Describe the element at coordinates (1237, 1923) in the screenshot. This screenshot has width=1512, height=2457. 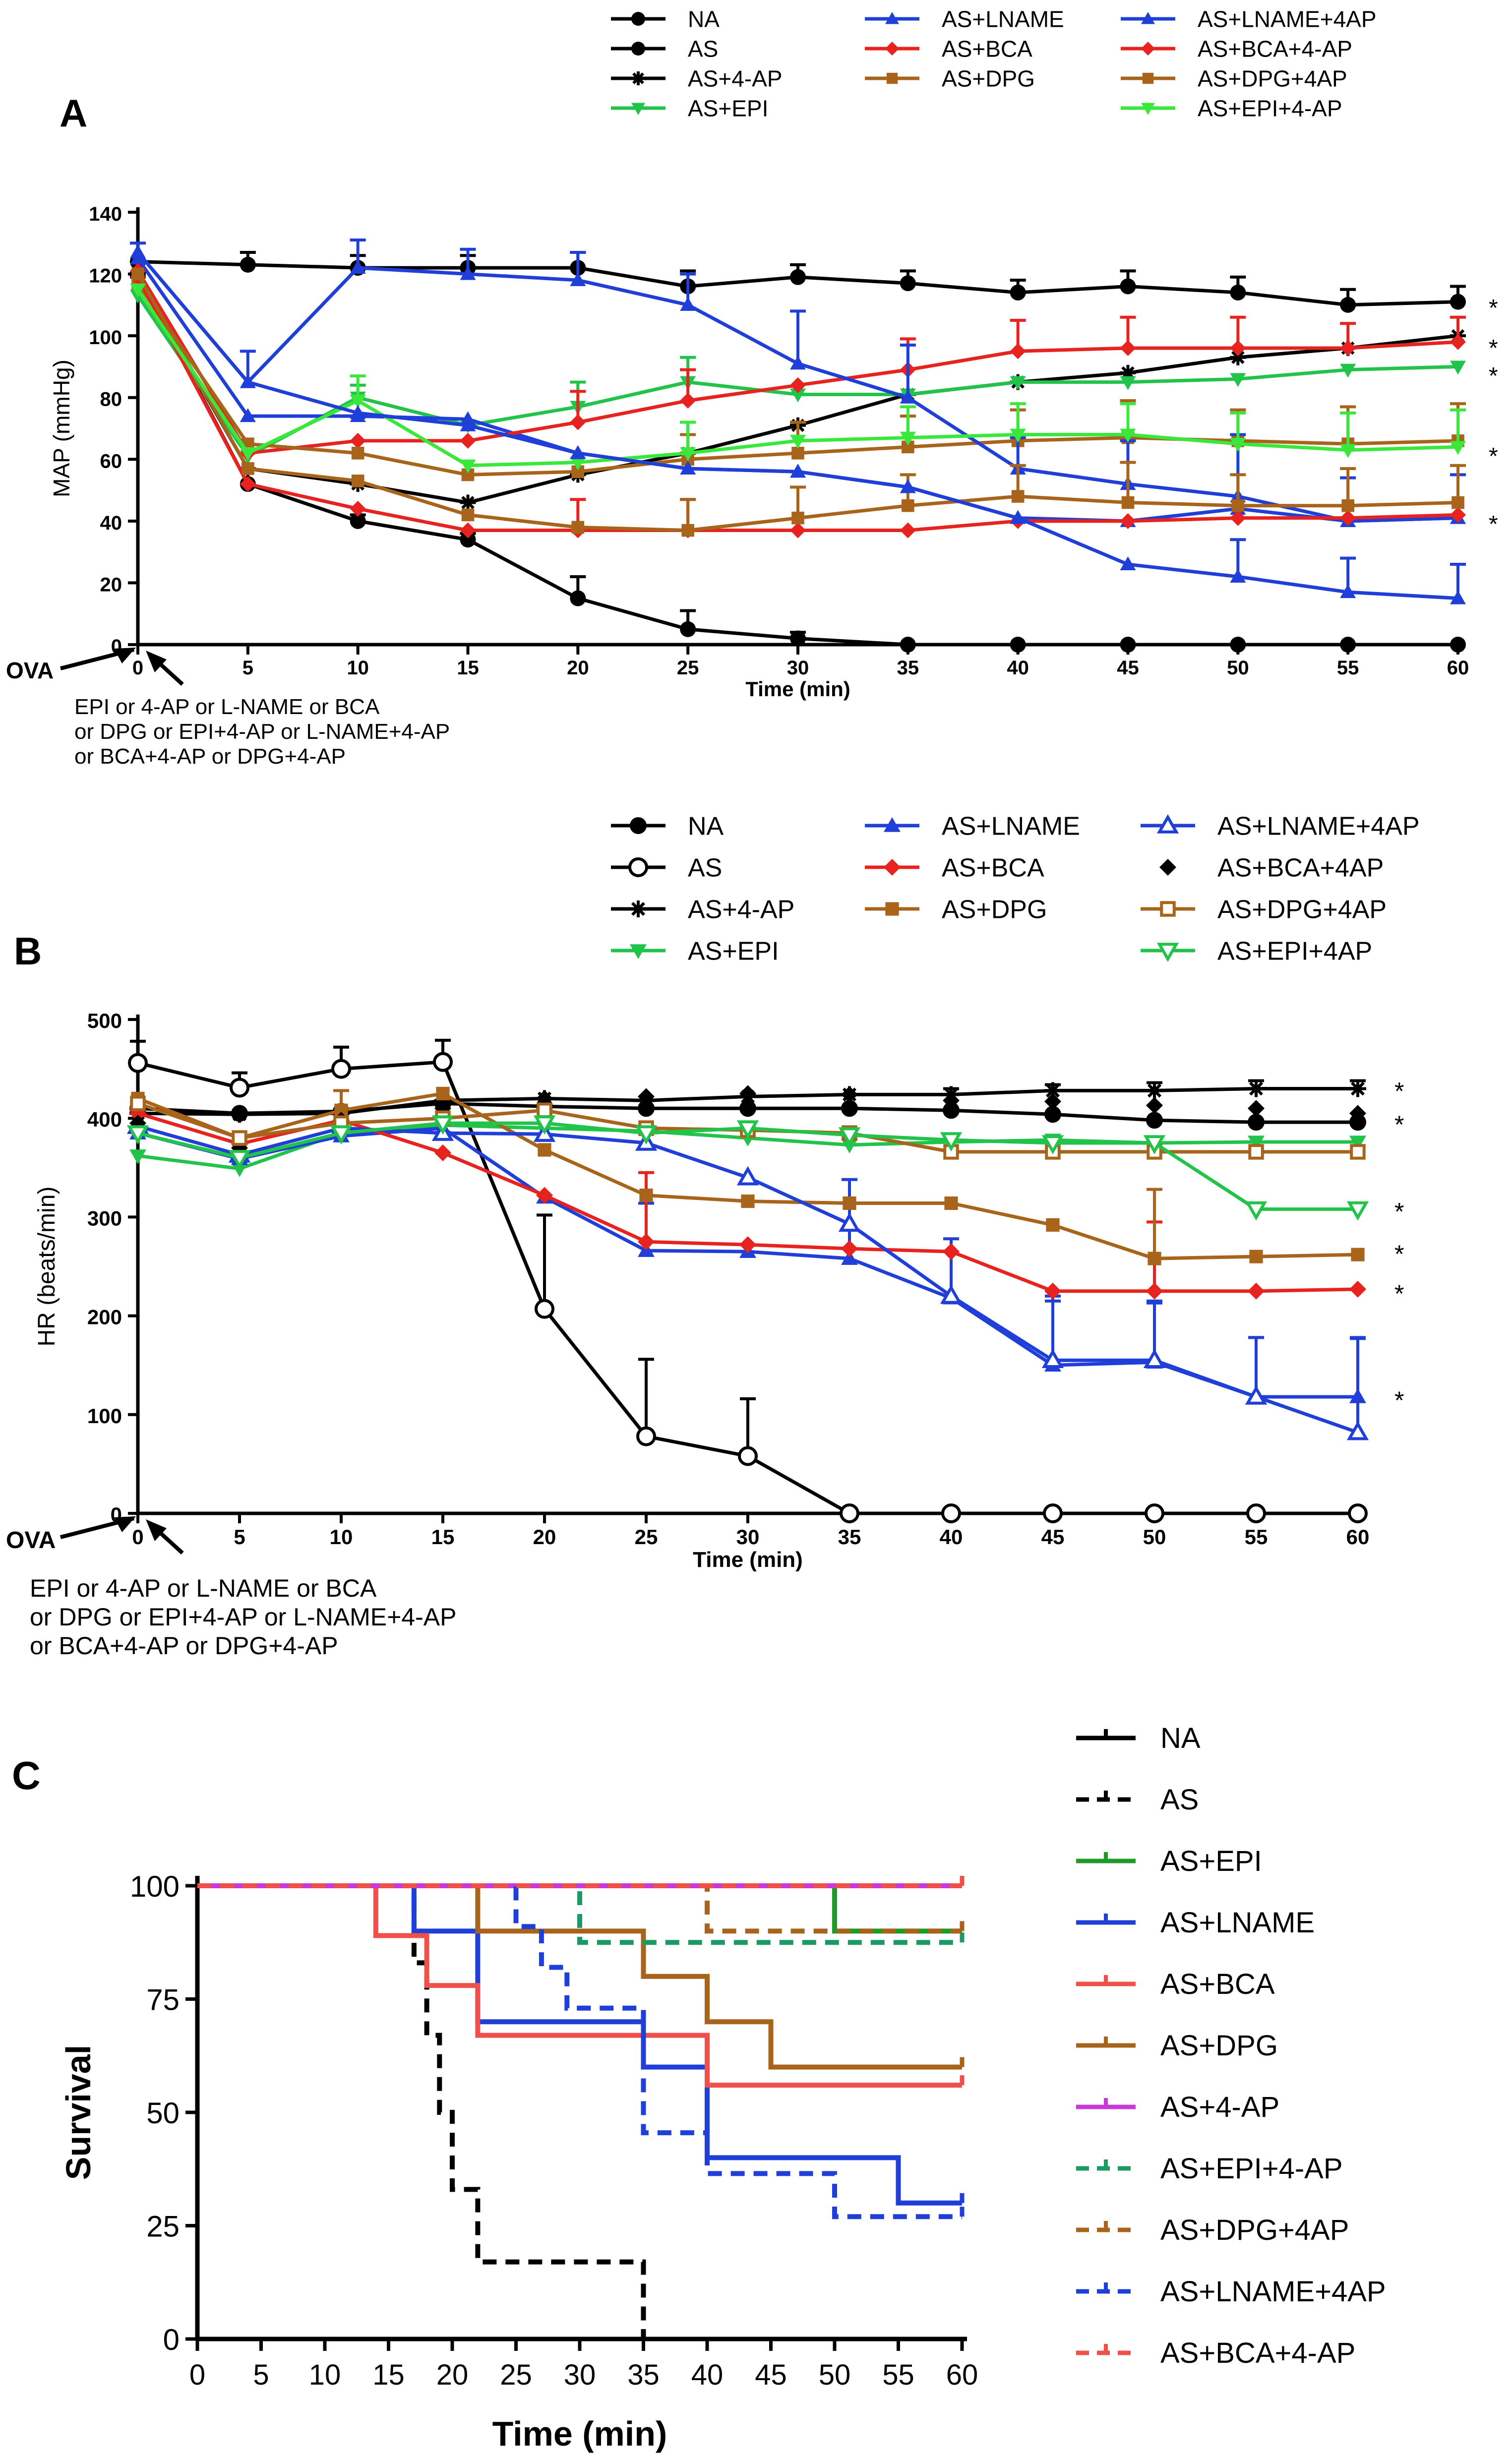
I see `legend-label: AS+LNAME` at that location.